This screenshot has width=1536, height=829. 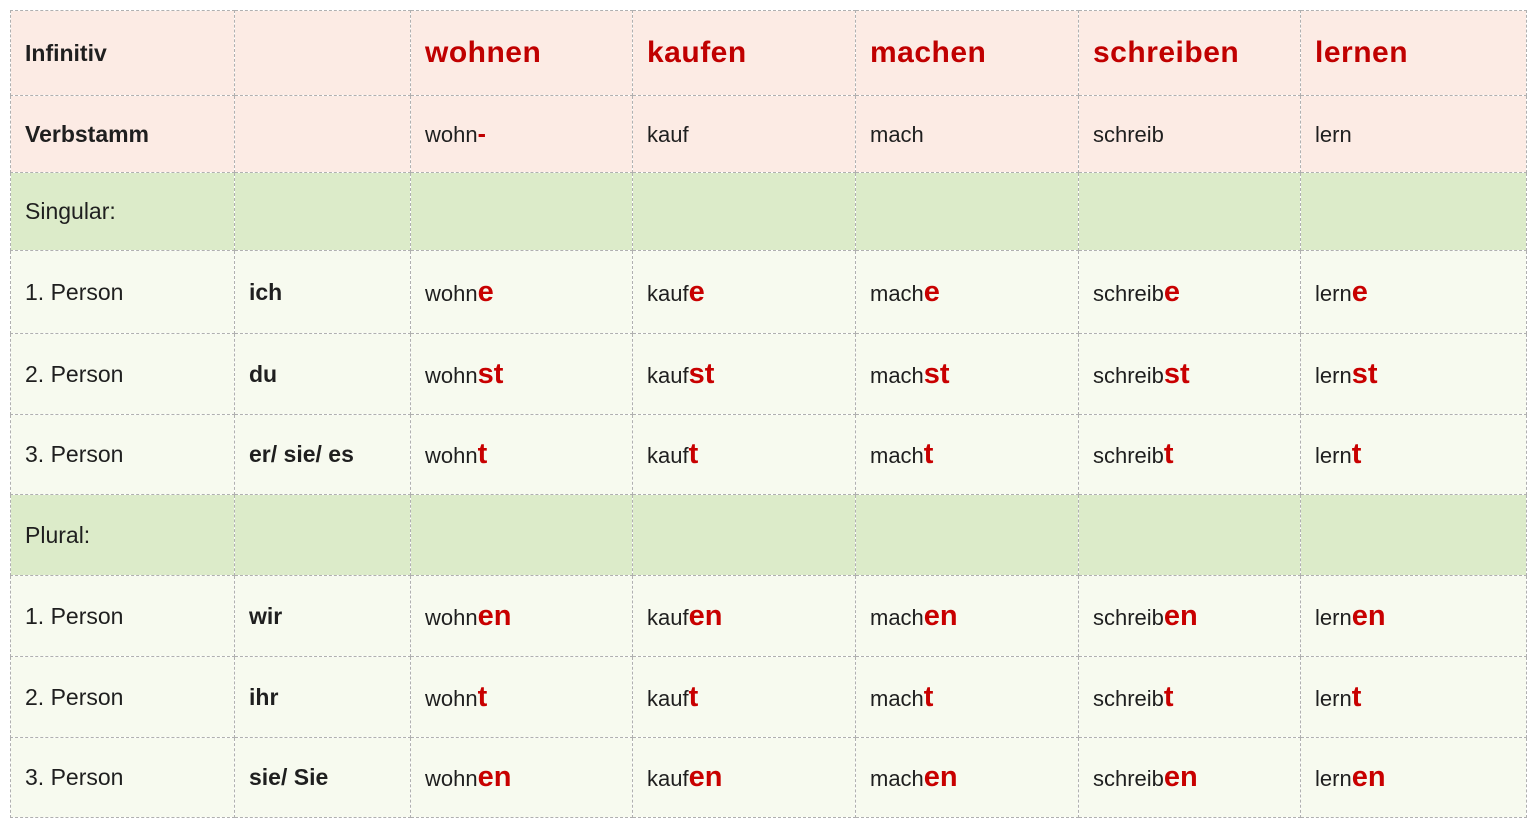 I want to click on stem-text: wohn, so click(x=451, y=134).